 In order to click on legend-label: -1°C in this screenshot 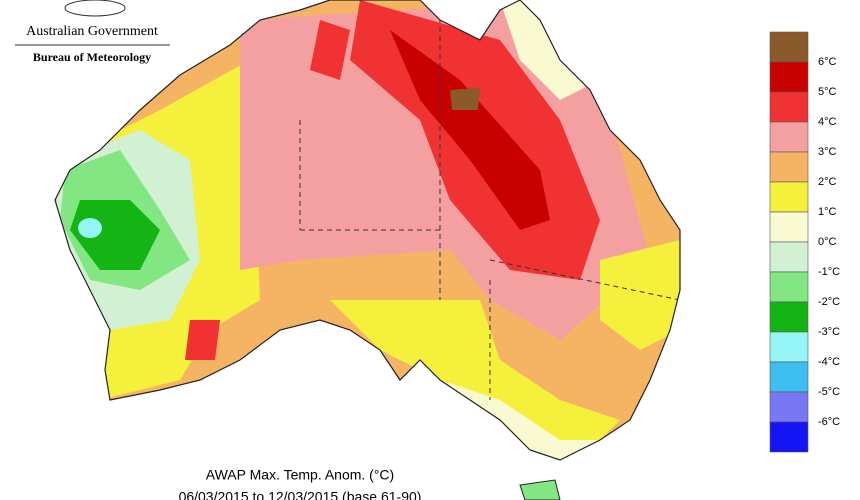, I will do `click(829, 272)`.